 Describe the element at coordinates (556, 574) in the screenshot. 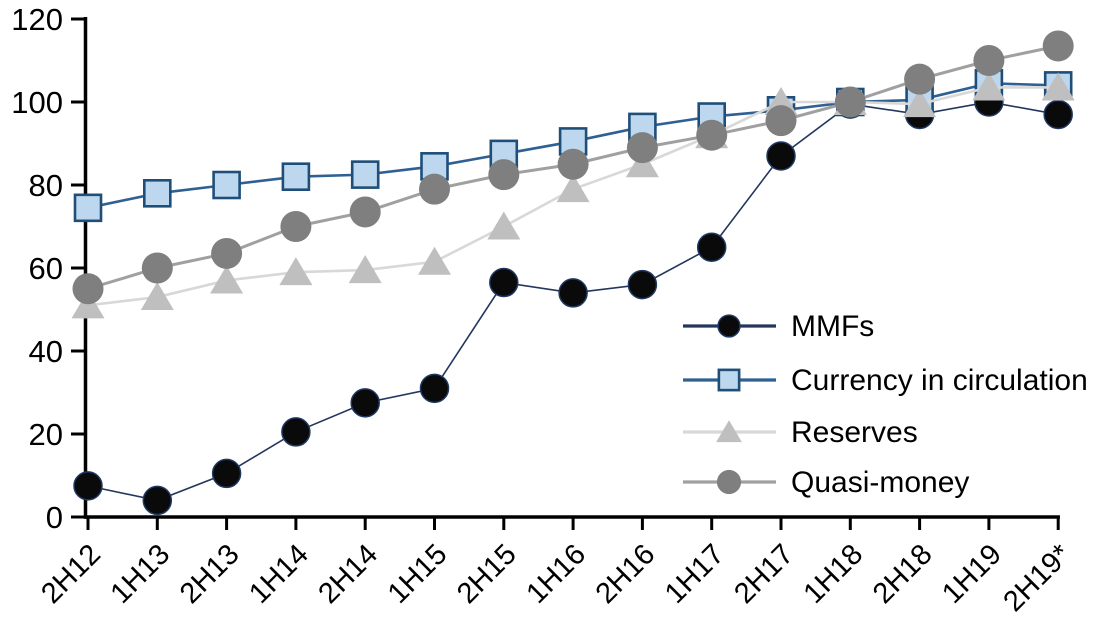

I see `x-axis-tick-label: 1H16` at that location.